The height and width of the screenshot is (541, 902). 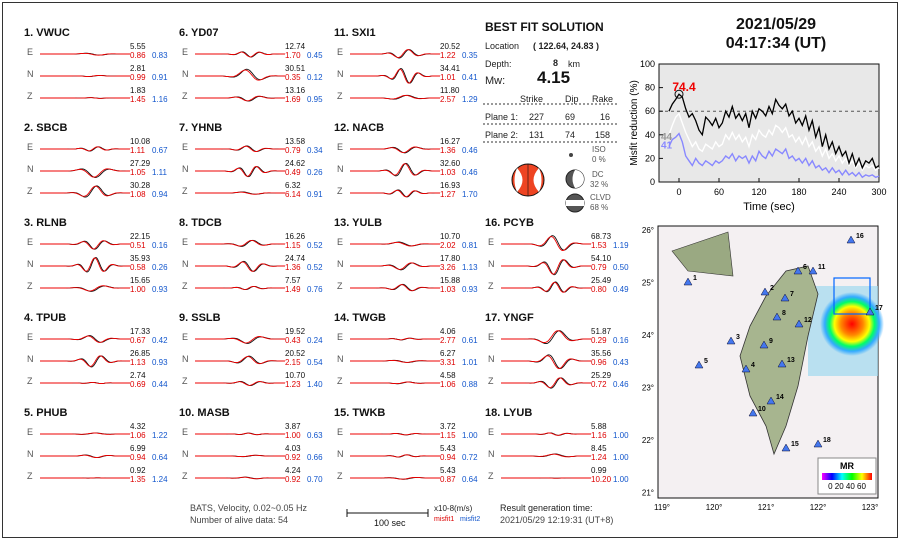 What do you see at coordinates (160, 479) in the screenshot?
I see `misfit2-value: 1.24` at bounding box center [160, 479].